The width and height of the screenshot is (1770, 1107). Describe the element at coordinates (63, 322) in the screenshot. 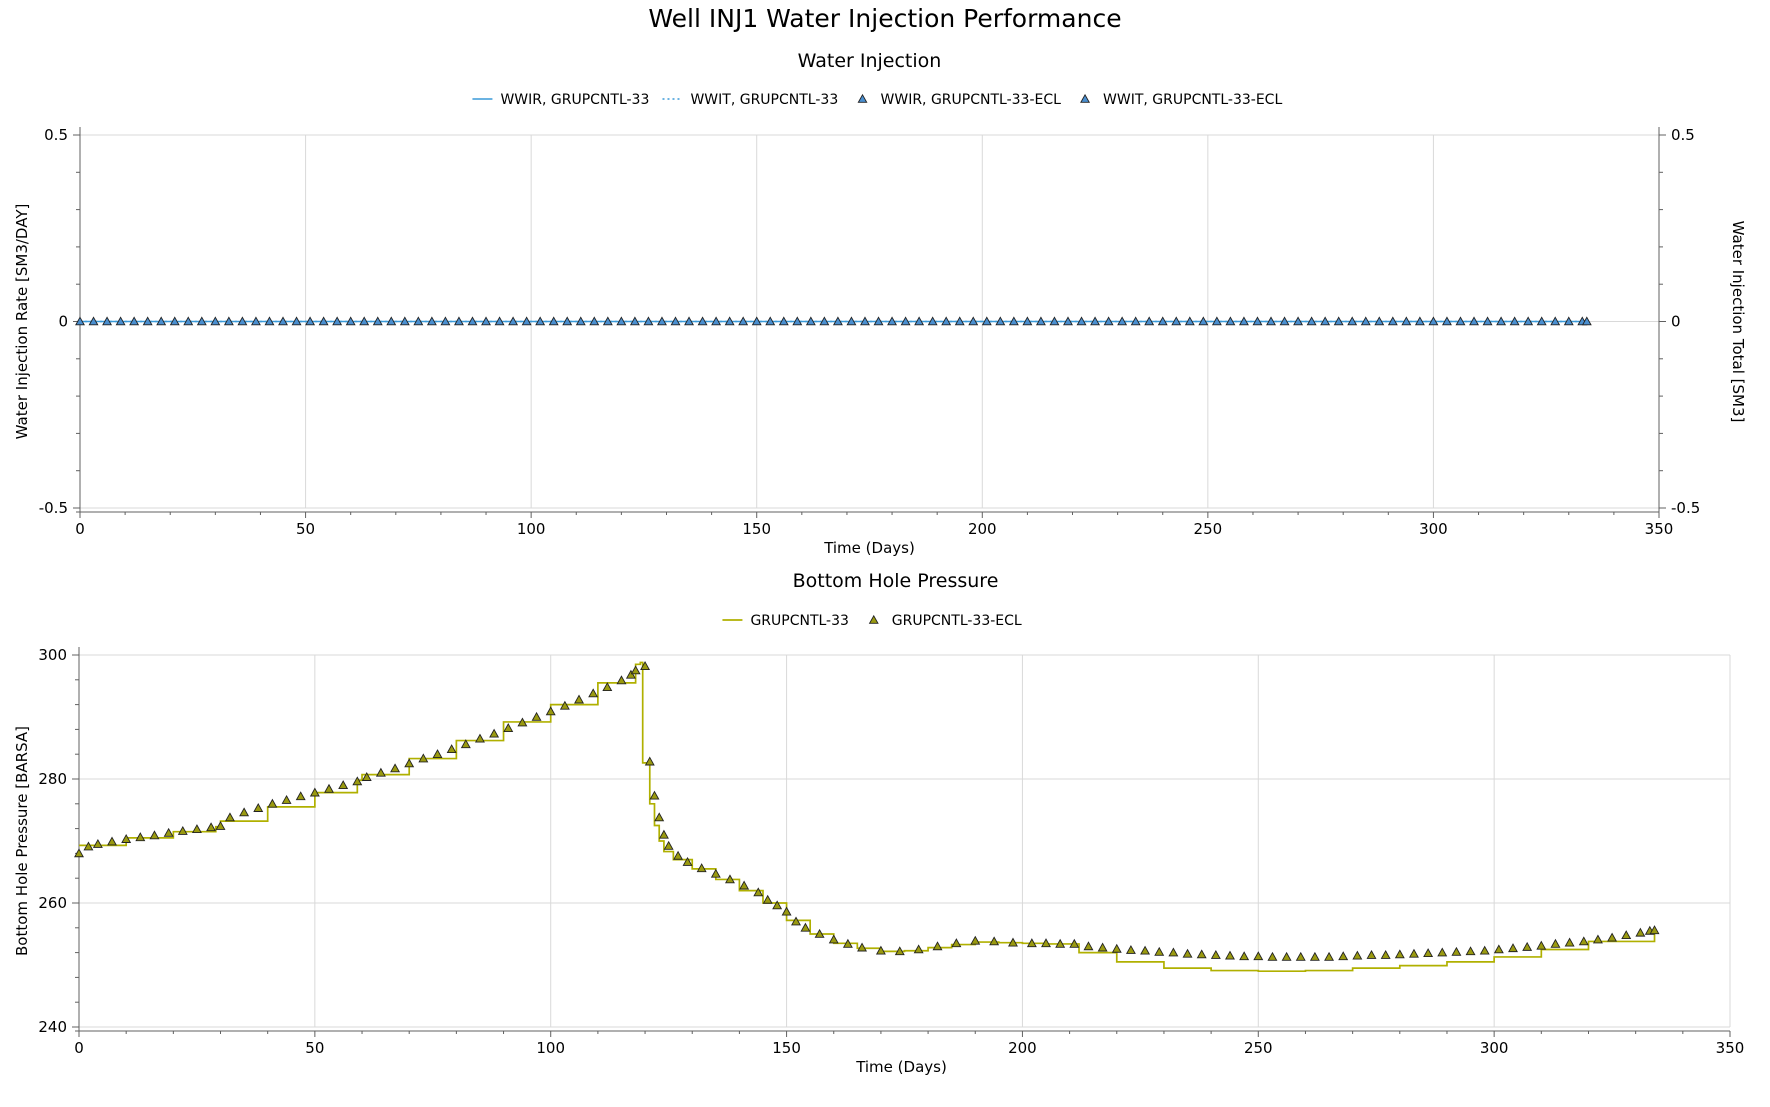

I see `y-tick-label: 0` at that location.